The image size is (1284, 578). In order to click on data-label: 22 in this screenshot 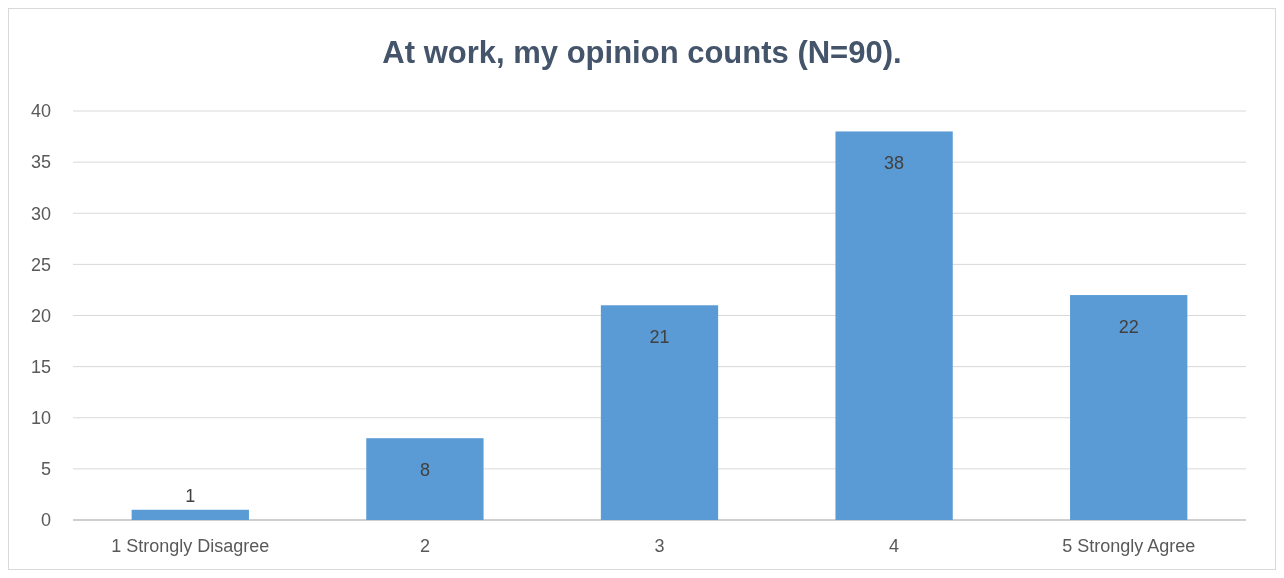, I will do `click(1128, 327)`.